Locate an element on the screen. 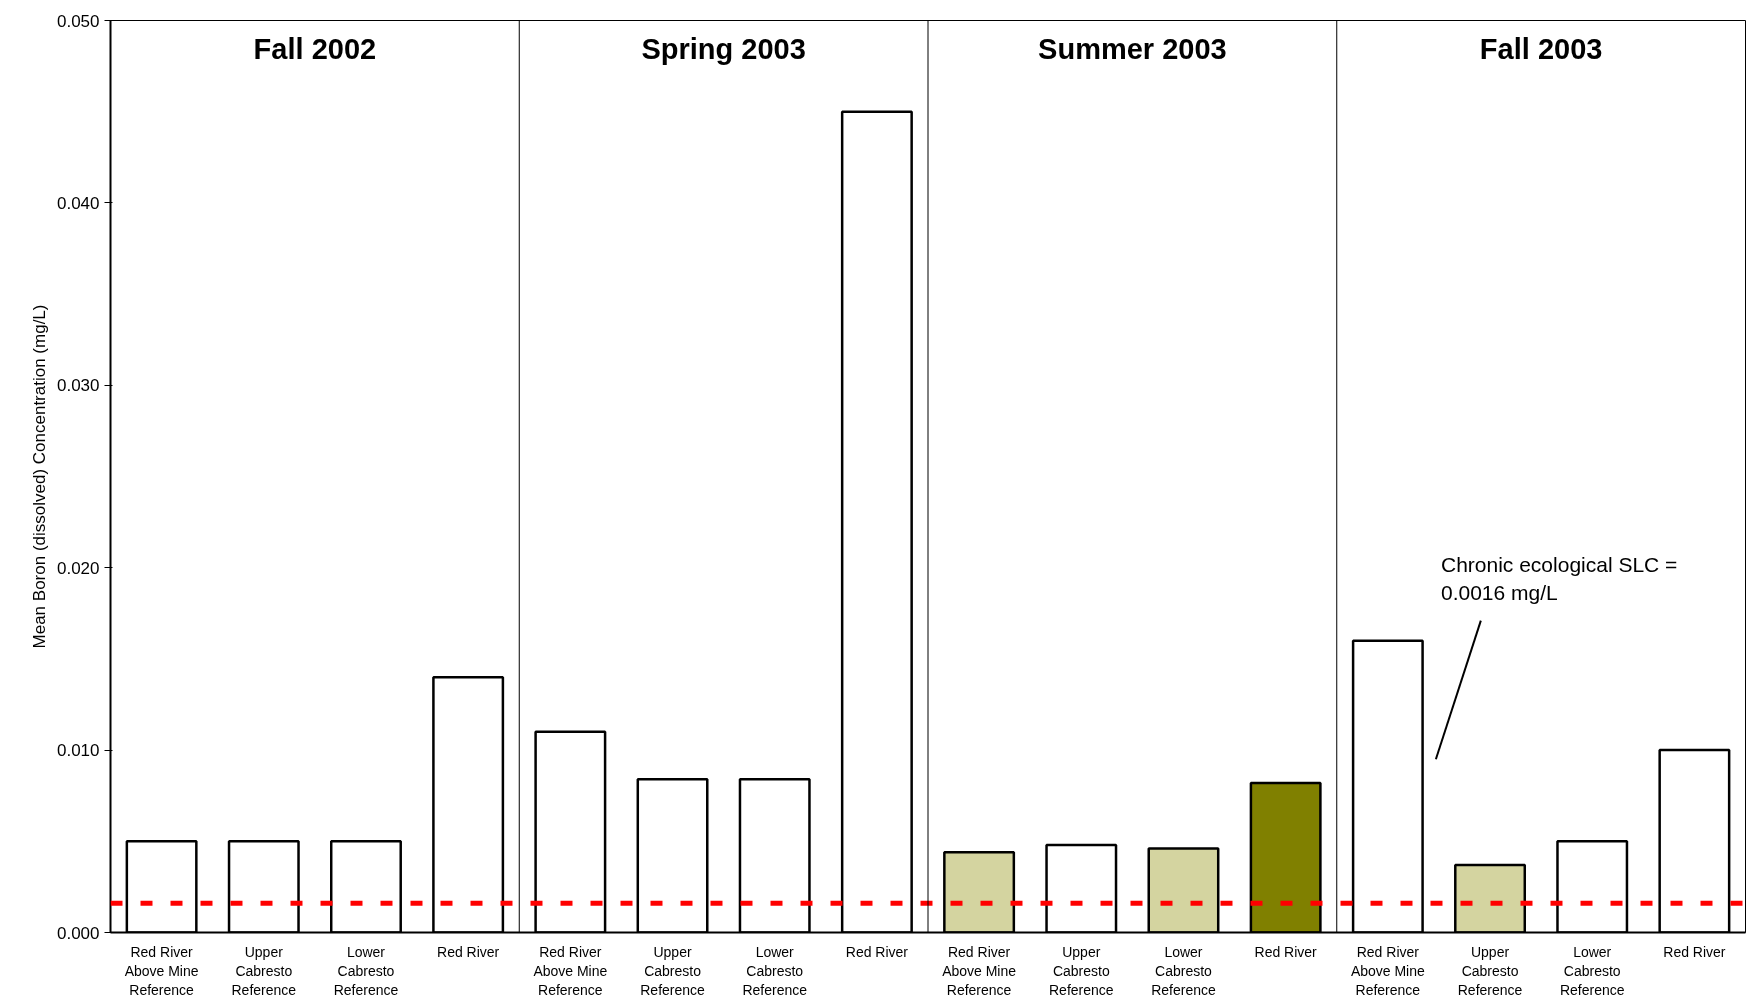 The height and width of the screenshot is (1002, 1763). annotation: Fall 2002 is located at coordinates (315, 48).